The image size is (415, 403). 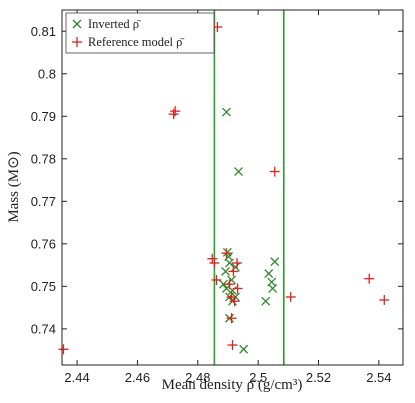 What do you see at coordinates (43, 286) in the screenshot?
I see `y-tick-label: 0.75` at bounding box center [43, 286].